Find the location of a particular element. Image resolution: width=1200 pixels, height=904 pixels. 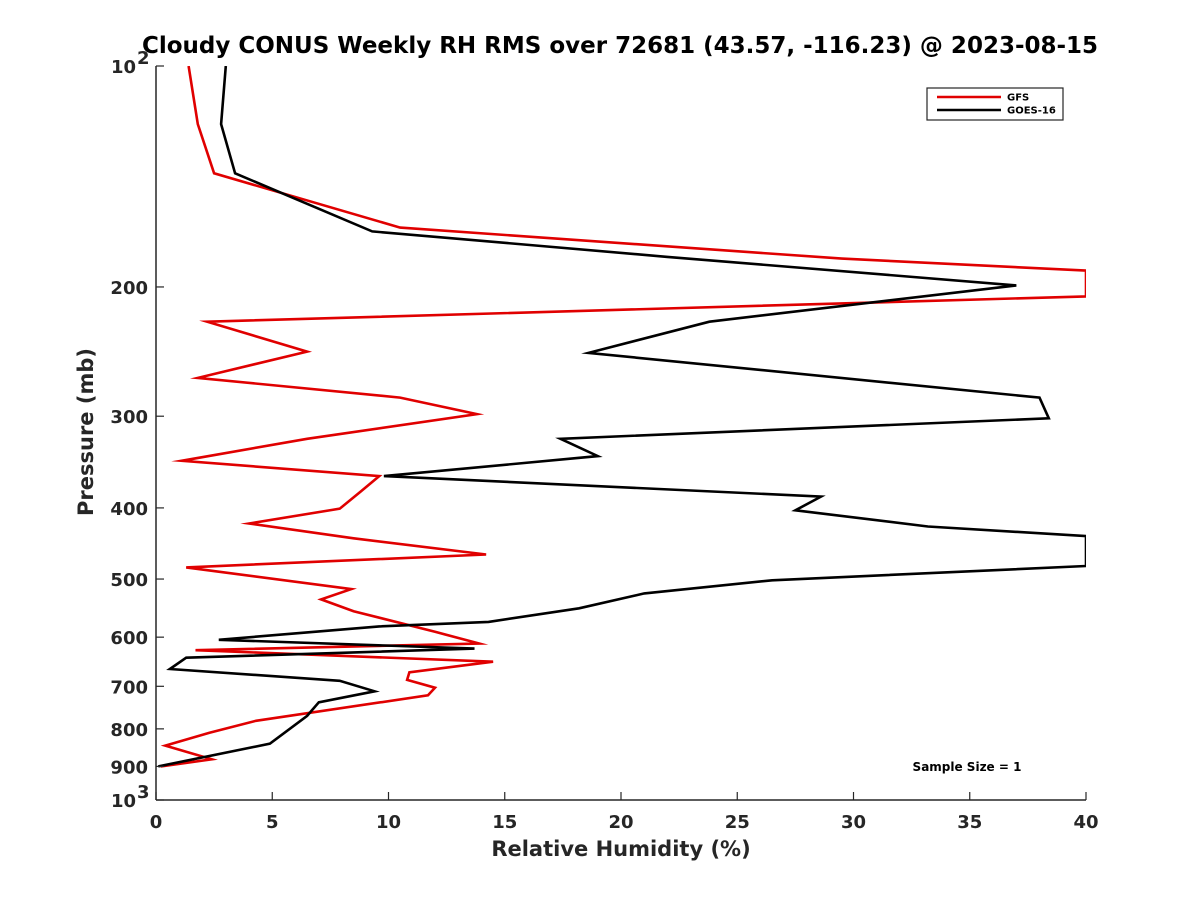

x-tick-label: 20 is located at coordinates (620, 822).